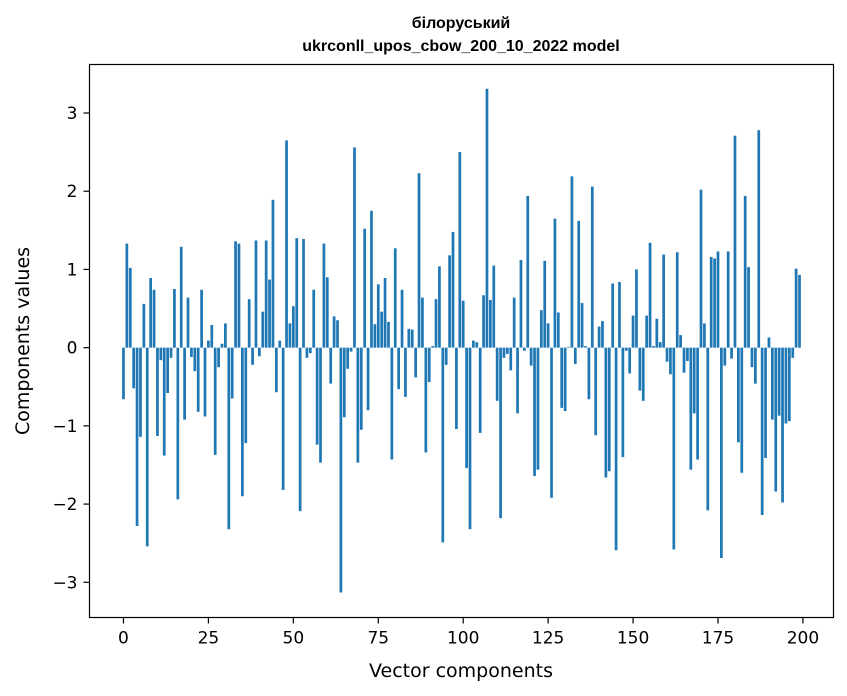 Image resolution: width=847 pixels, height=696 pixels. Describe the element at coordinates (548, 639) in the screenshot. I see `x-tick-label: 125` at that location.